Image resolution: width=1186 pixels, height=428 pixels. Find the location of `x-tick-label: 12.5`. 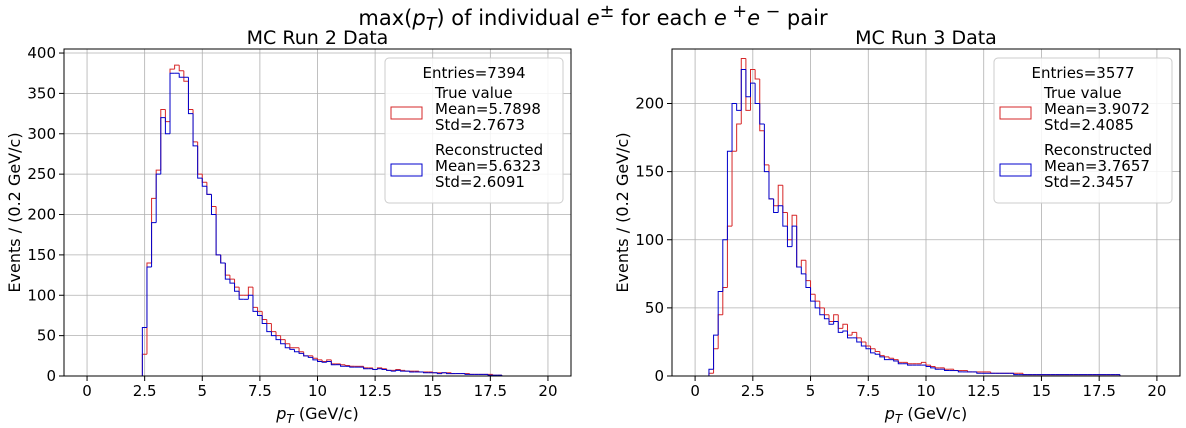

x-tick-label: 12.5 is located at coordinates (374, 391).